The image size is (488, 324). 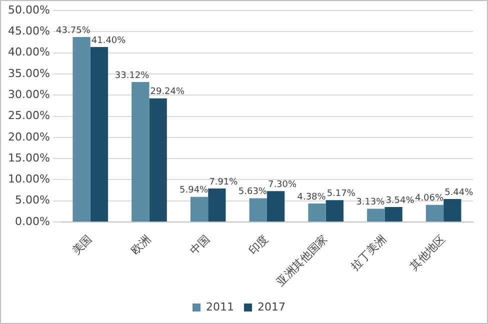 I want to click on data-label: 3.54%, so click(x=400, y=201).